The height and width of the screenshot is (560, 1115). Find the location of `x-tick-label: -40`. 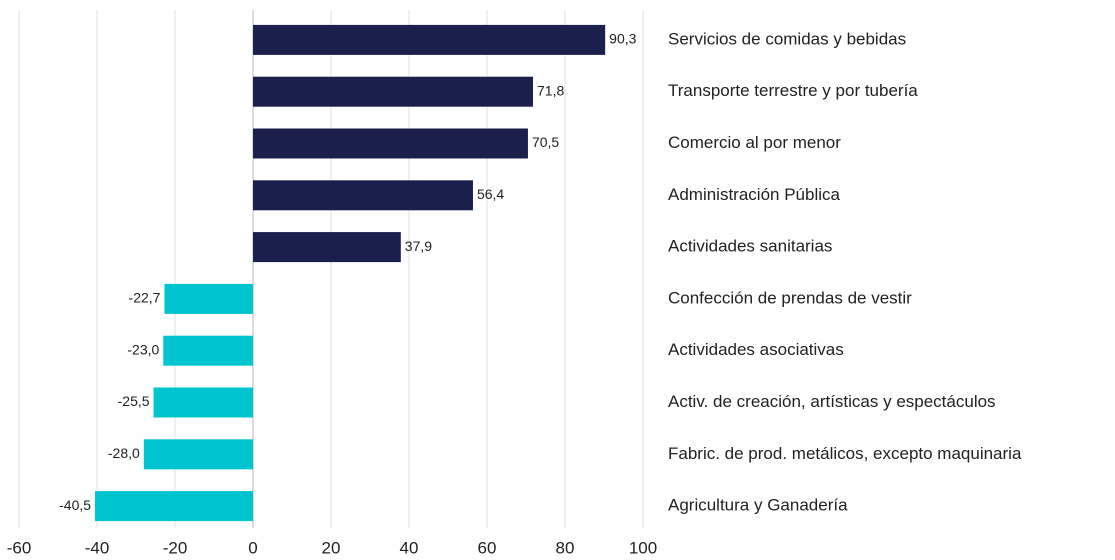

x-tick-label: -40 is located at coordinates (97, 547).